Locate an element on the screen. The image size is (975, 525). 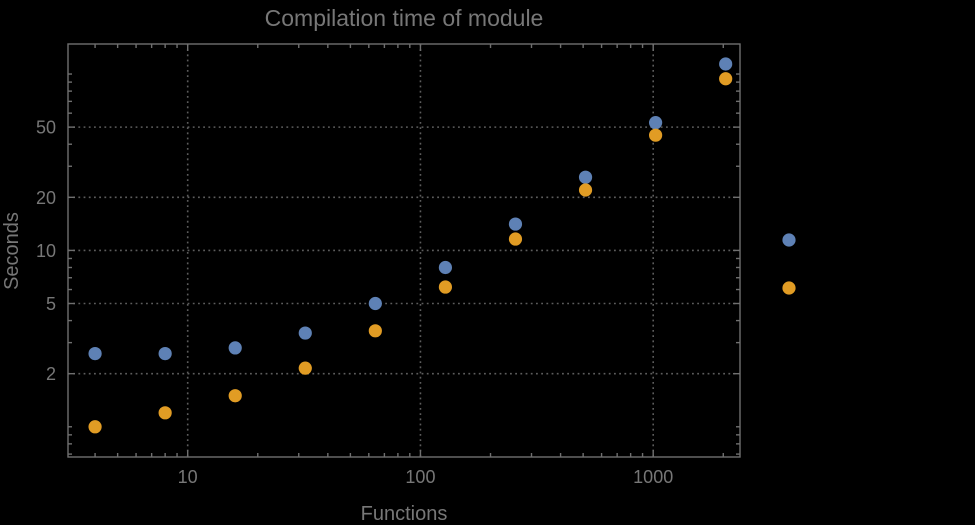
x-tick-label: 100 is located at coordinates (420, 477).